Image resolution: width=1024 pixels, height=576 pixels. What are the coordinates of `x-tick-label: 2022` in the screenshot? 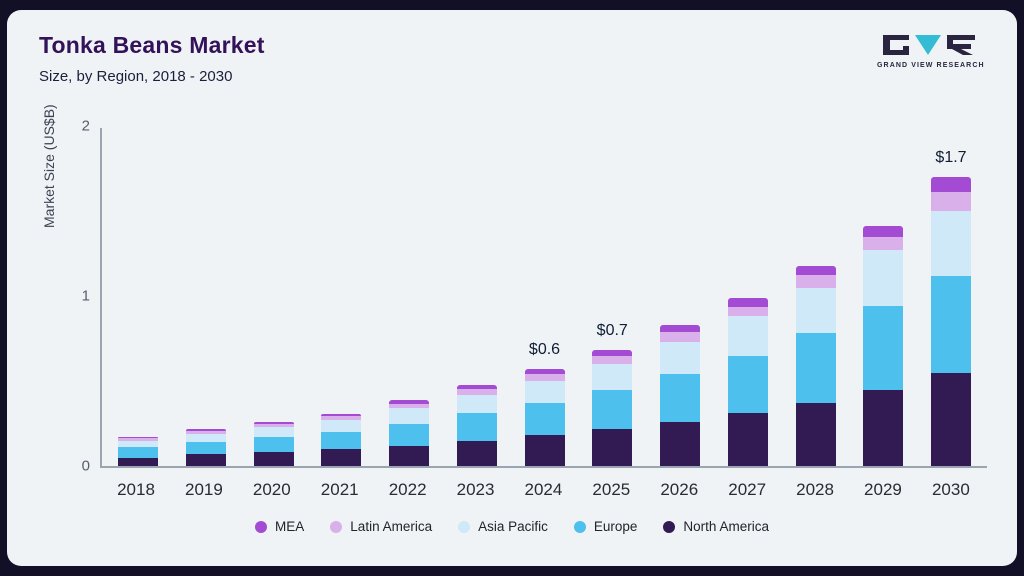 It's located at (407, 489).